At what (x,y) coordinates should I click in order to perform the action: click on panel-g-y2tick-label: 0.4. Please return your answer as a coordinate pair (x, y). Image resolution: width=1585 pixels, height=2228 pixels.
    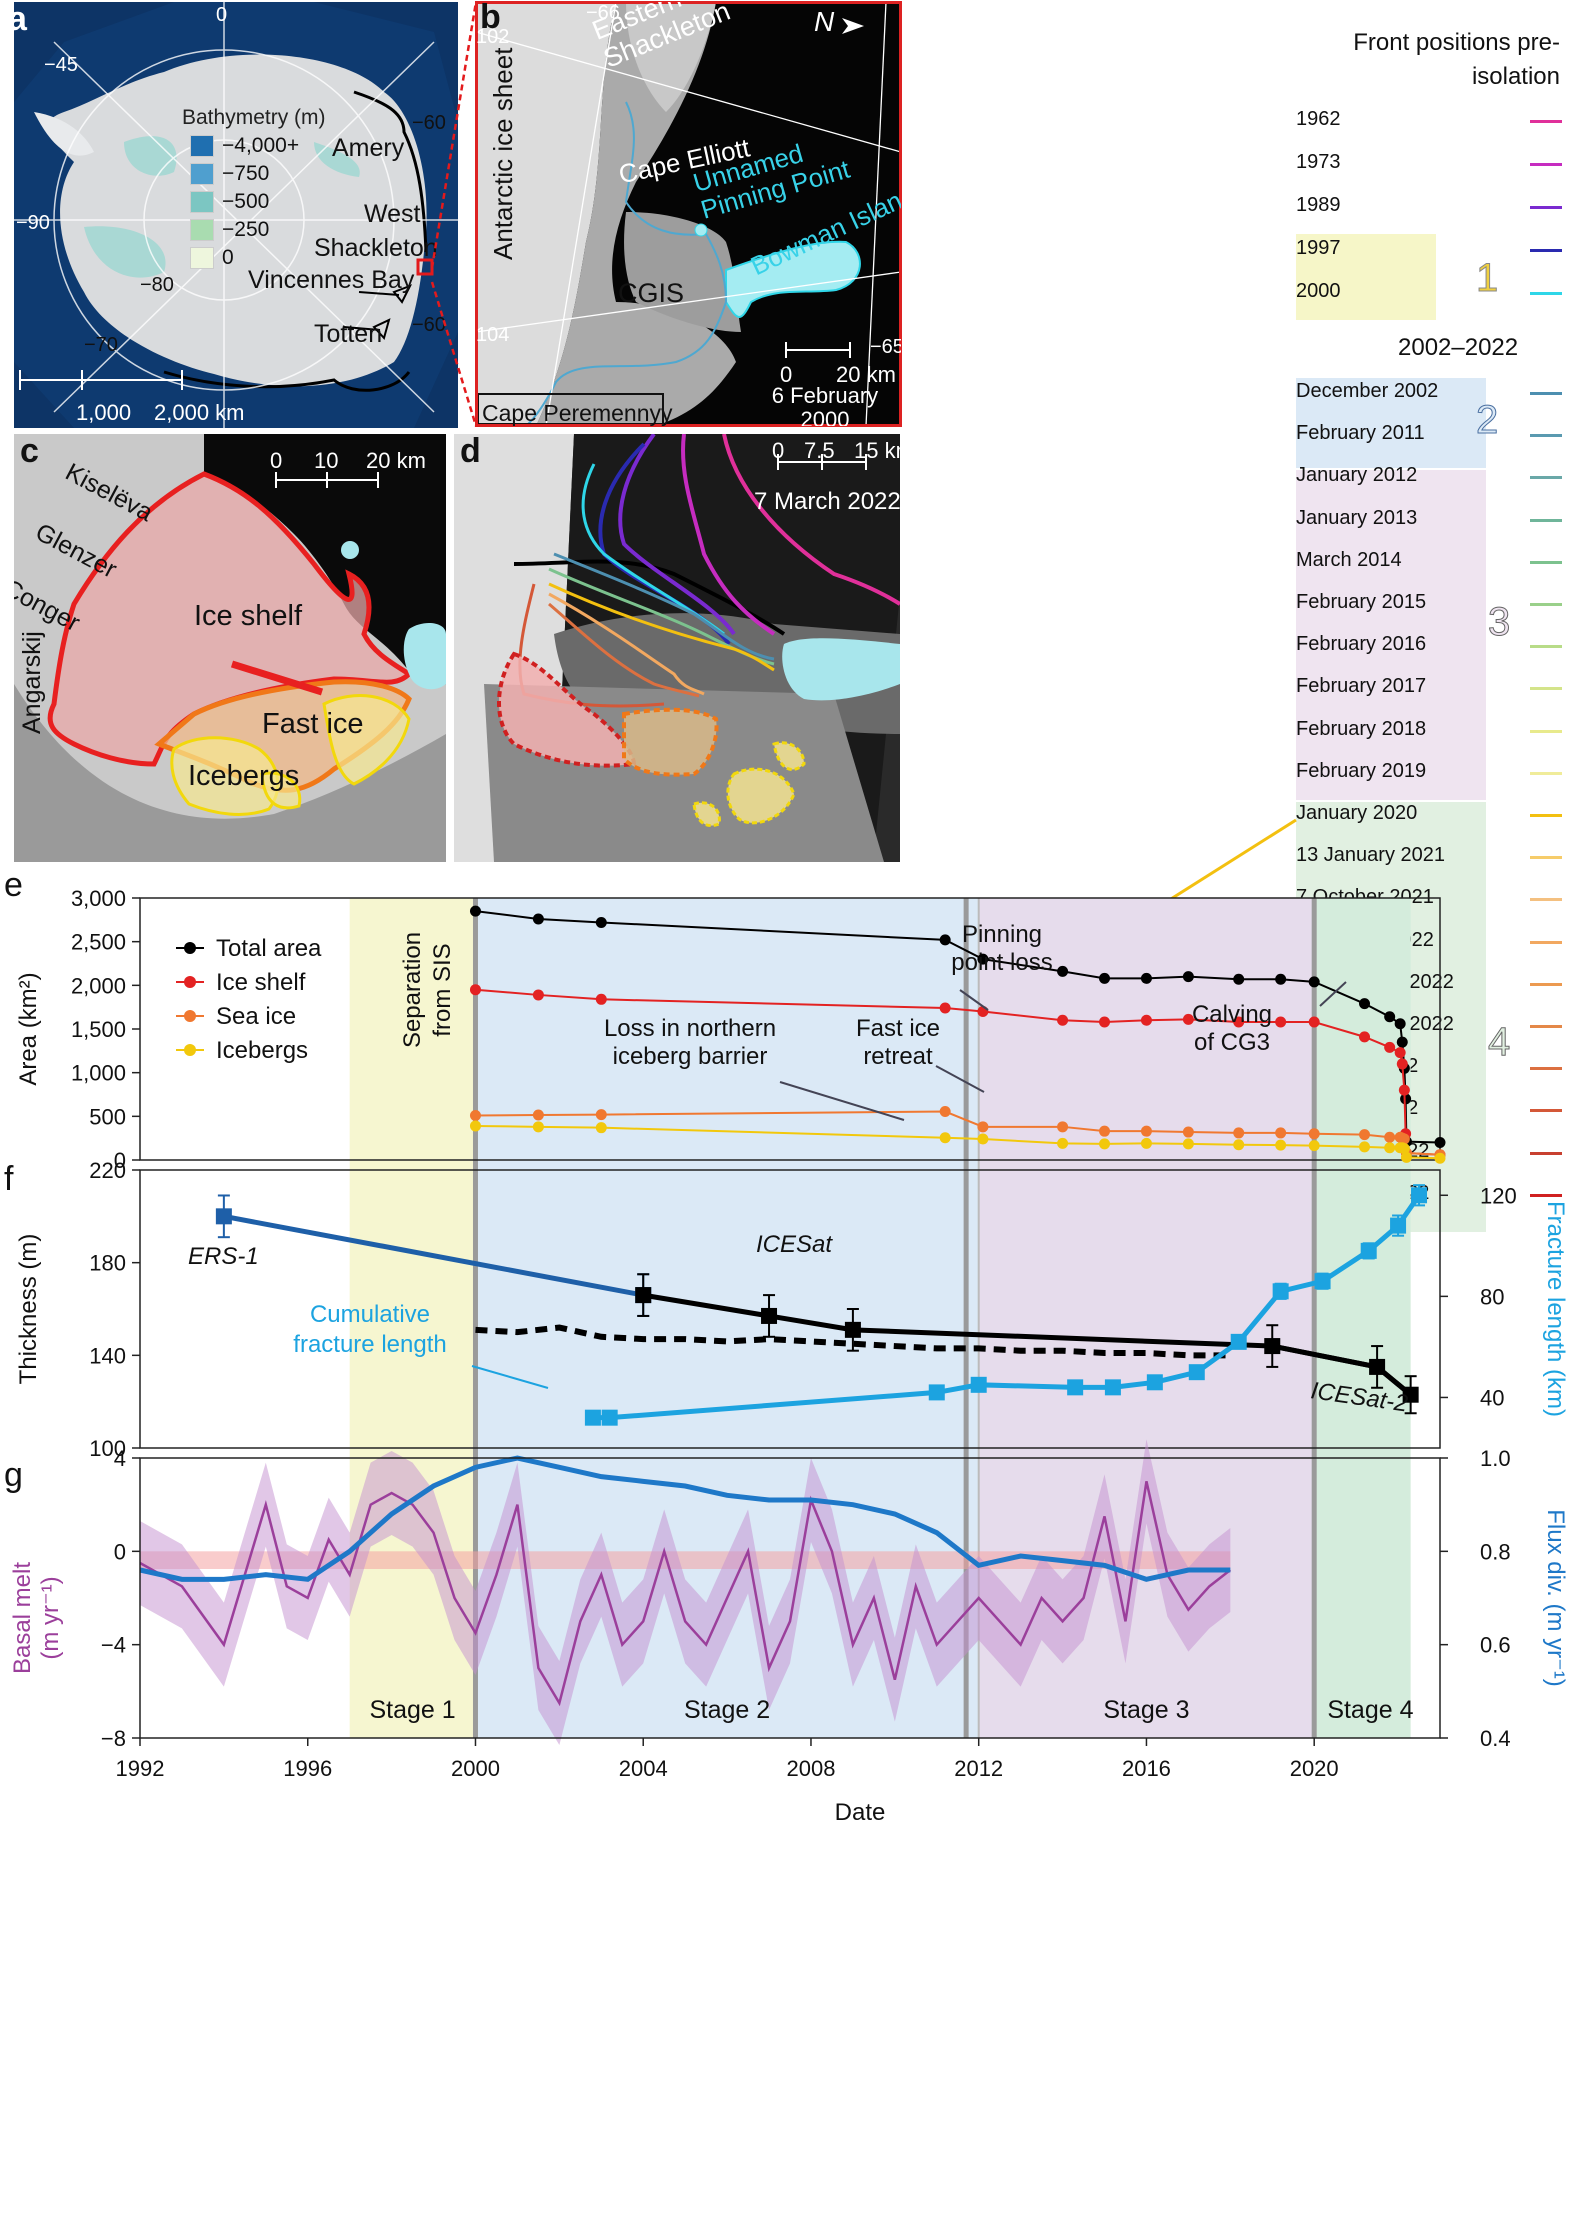
    Looking at the image, I should click on (1495, 1738).